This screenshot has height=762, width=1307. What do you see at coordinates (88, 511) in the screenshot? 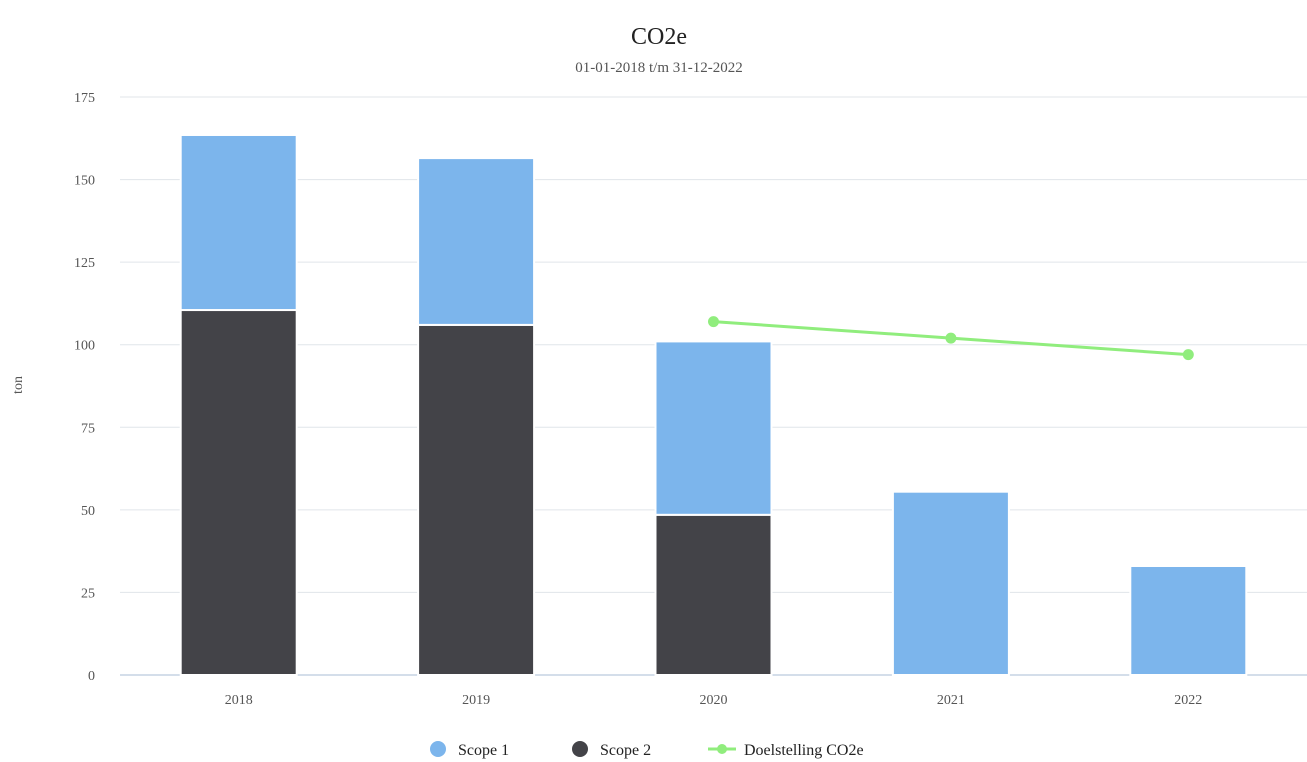
I see `y-tick-label: 50` at bounding box center [88, 511].